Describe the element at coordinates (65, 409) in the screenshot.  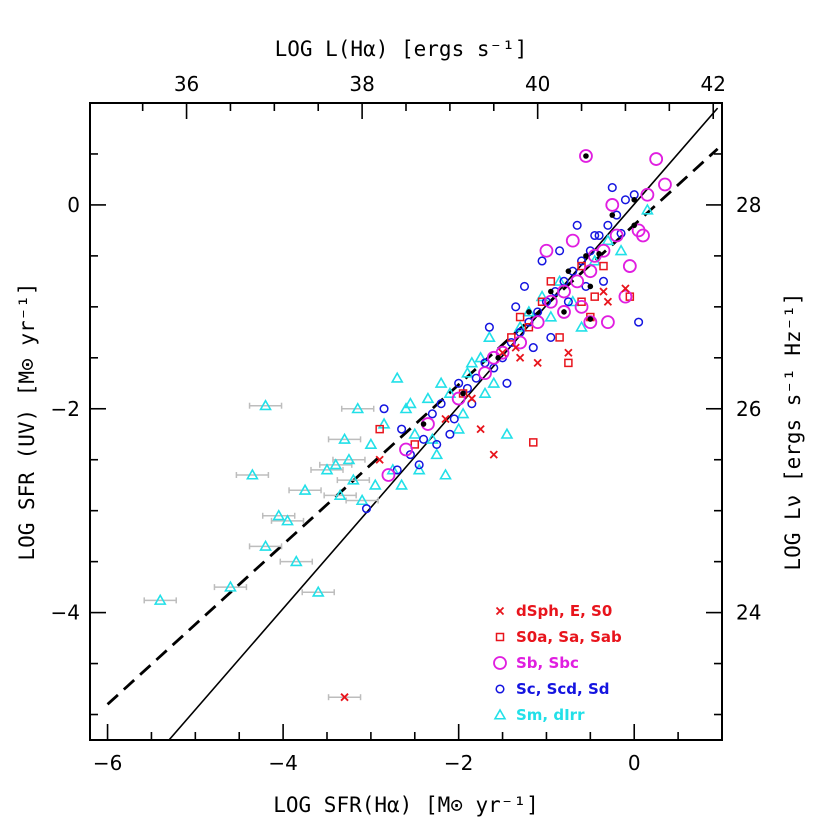
I see `left-tick-label: −2` at that location.